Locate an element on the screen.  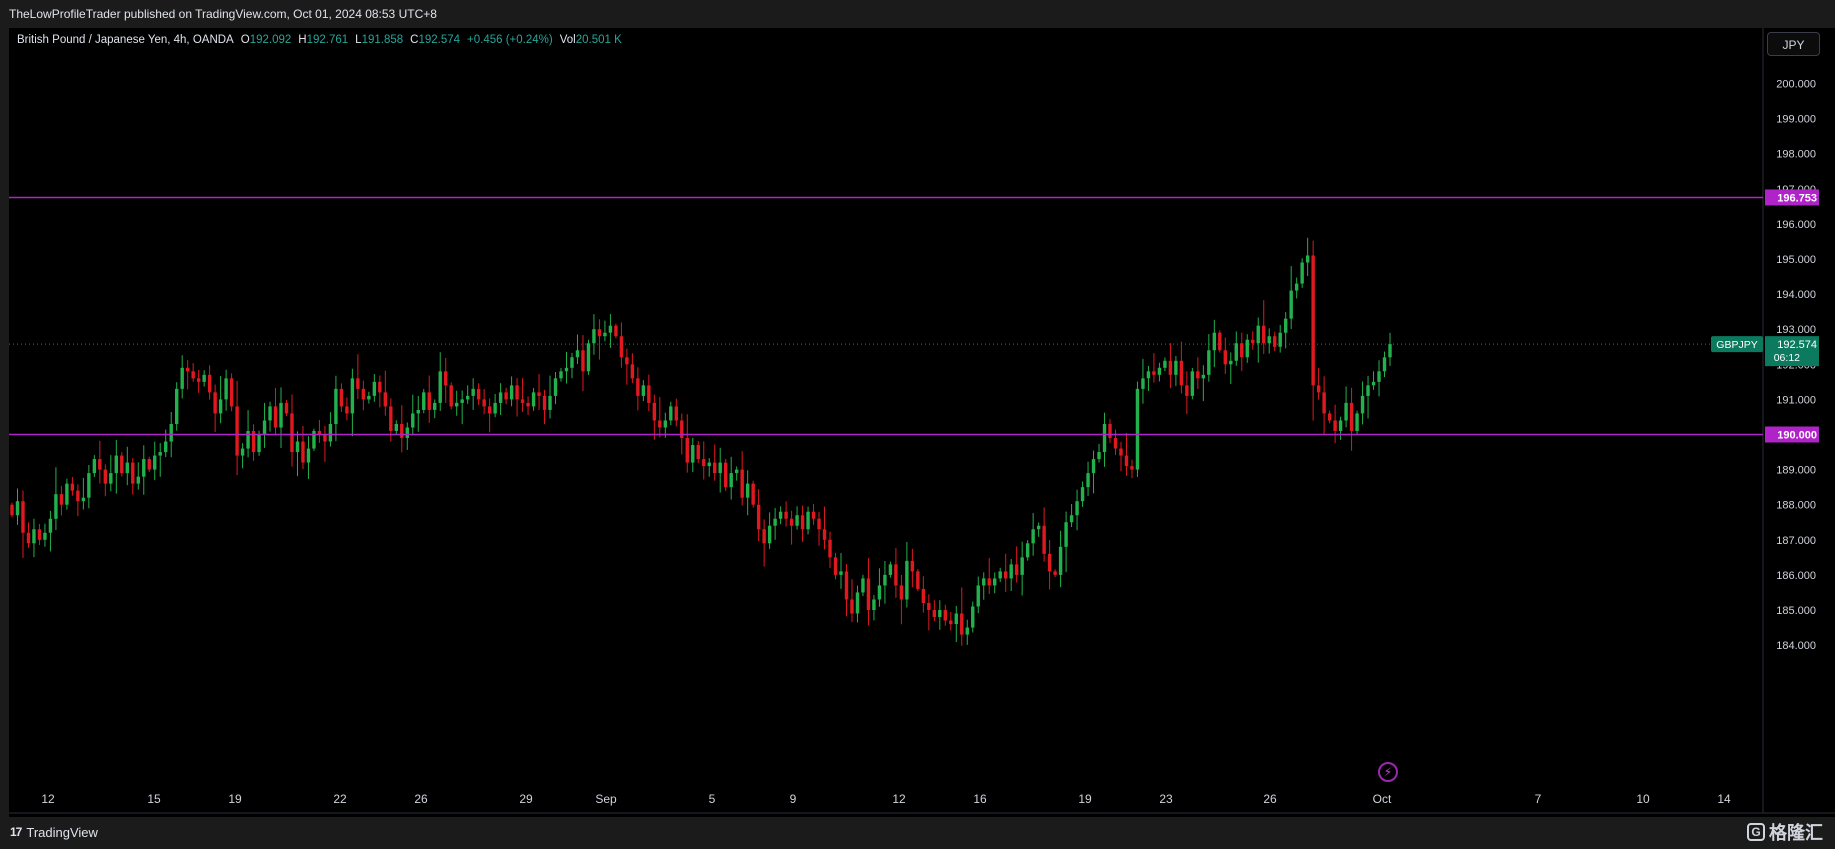
y-tick-label: 184.000 is located at coordinates (1796, 646).